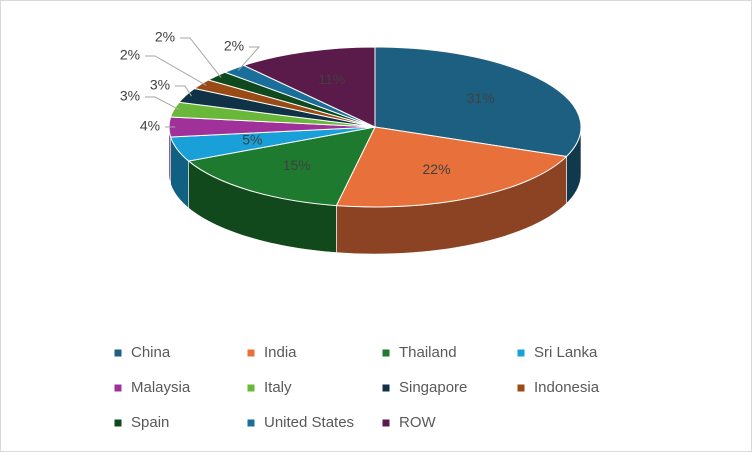 This screenshot has width=752, height=457. Describe the element at coordinates (161, 387) in the screenshot. I see `legend-label: Malaysia` at that location.